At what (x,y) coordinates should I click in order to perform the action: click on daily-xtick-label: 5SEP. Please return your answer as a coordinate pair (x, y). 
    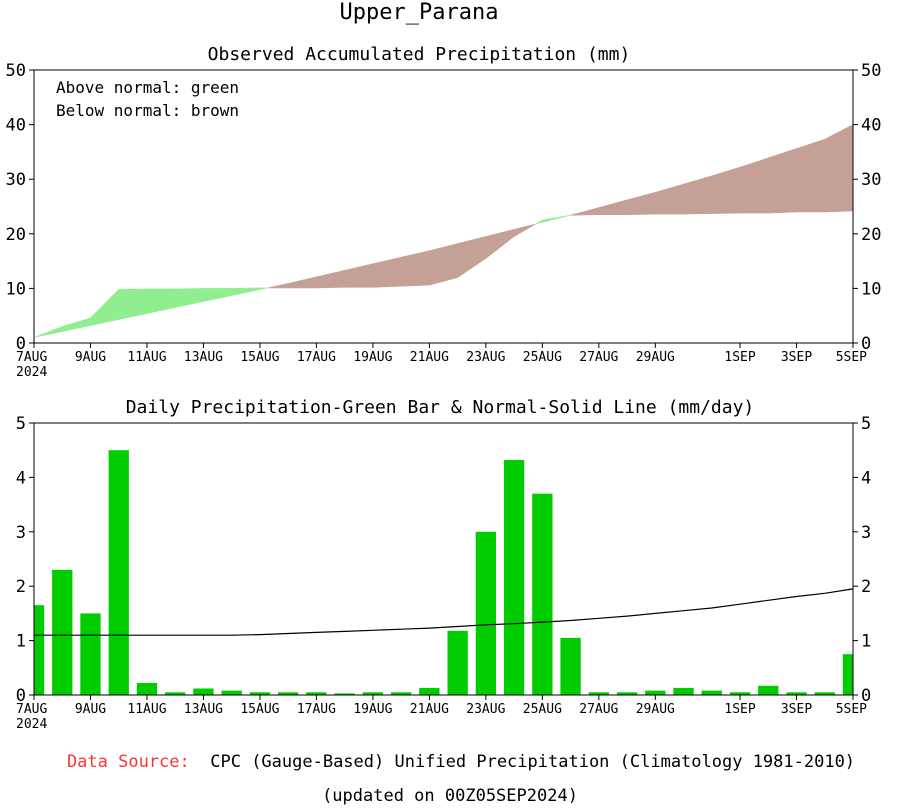
    Looking at the image, I should click on (851, 709).